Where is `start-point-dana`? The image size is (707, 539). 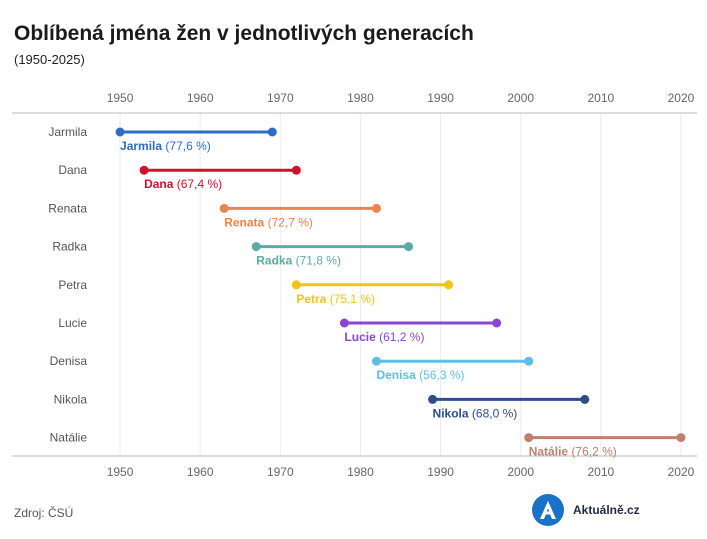 start-point-dana is located at coordinates (144, 170).